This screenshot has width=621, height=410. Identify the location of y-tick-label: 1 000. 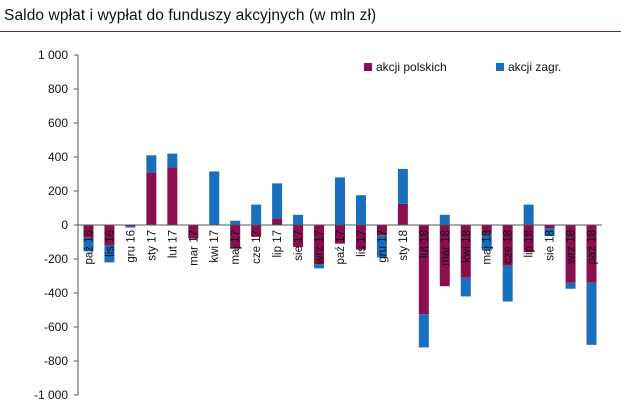
(53, 55).